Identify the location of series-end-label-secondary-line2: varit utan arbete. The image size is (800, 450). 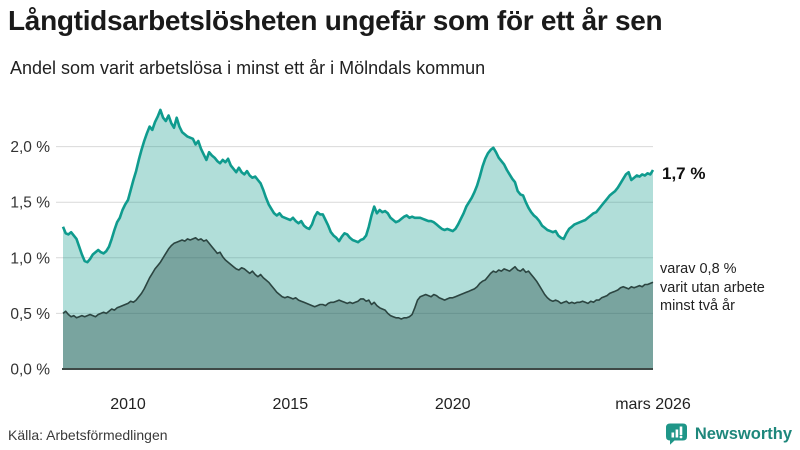
(712, 287).